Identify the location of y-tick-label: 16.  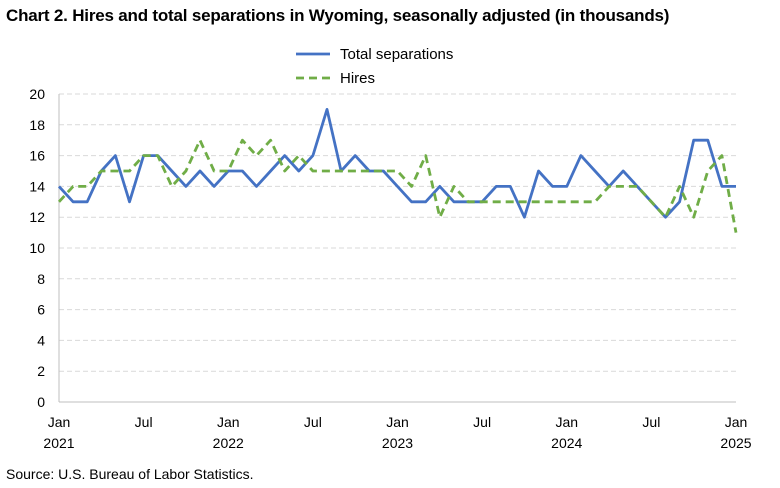
(37, 156).